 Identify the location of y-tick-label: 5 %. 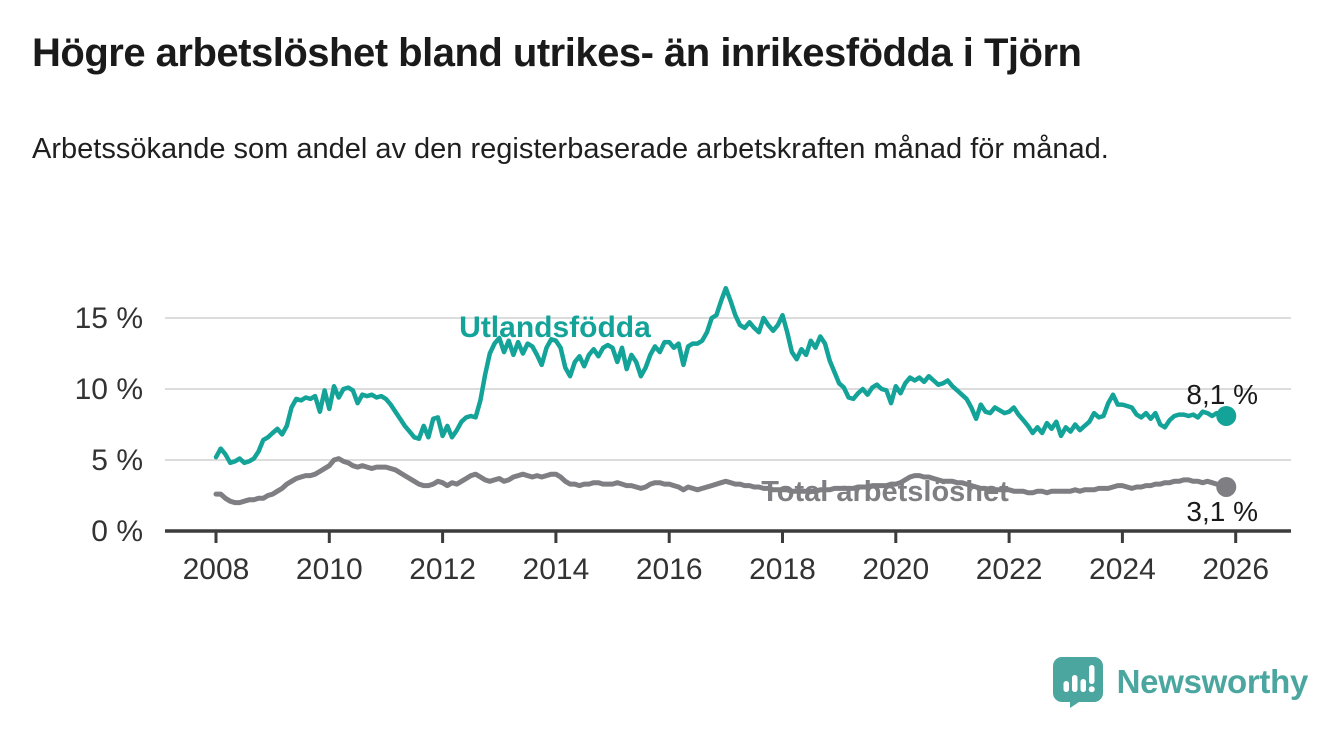
(117, 460).